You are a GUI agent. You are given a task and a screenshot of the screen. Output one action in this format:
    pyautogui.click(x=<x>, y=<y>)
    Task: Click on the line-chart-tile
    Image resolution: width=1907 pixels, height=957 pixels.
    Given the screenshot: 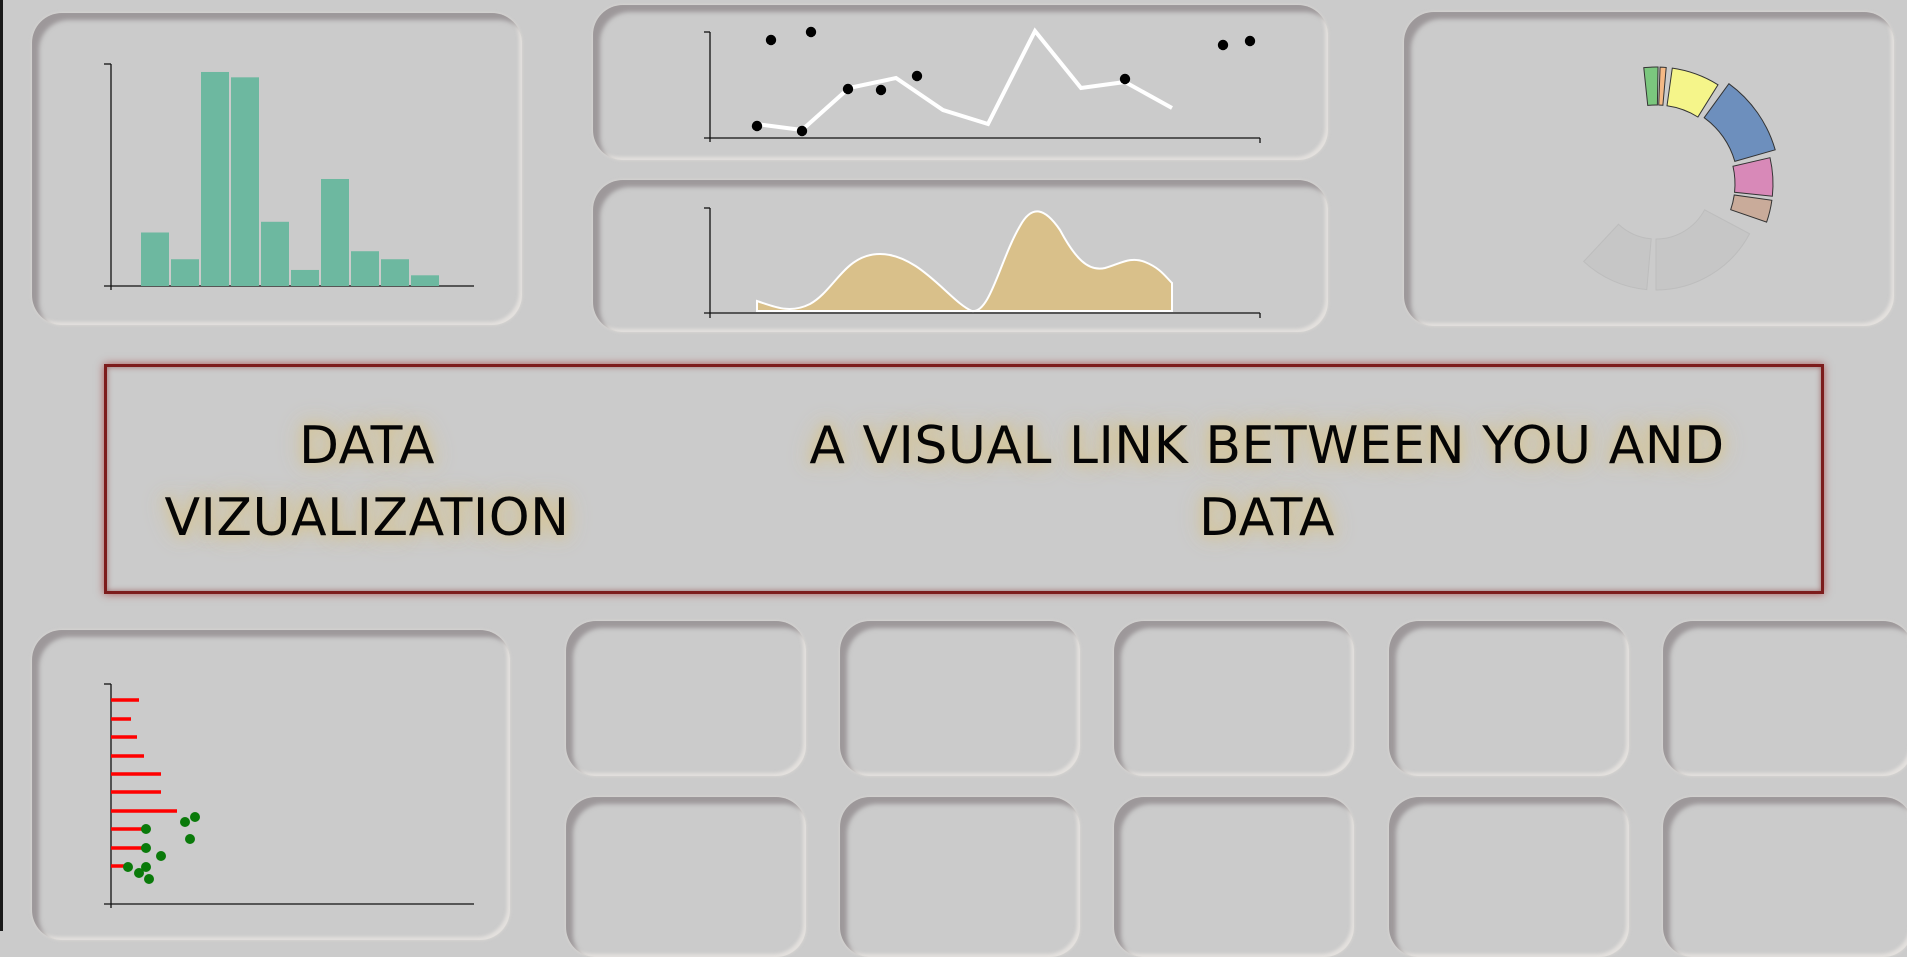 What is the action you would take?
    pyautogui.click(x=960, y=82)
    